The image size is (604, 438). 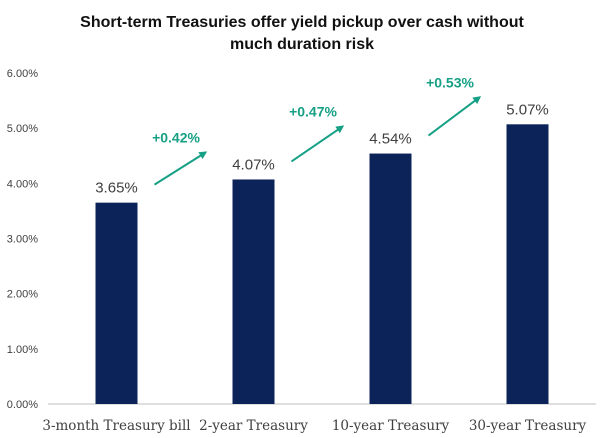 What do you see at coordinates (527, 109) in the screenshot?
I see `value-label: 5.07%` at bounding box center [527, 109].